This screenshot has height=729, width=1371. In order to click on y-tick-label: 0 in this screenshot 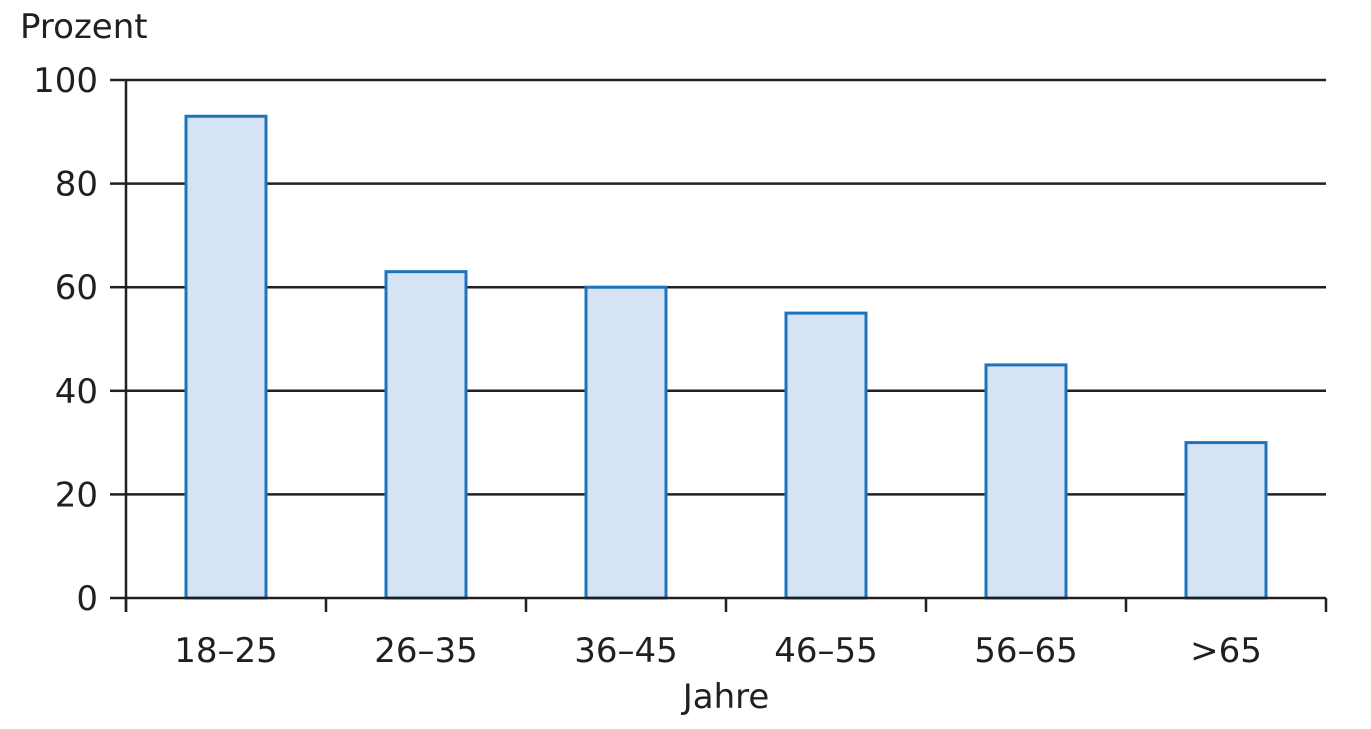, I will do `click(87, 599)`.